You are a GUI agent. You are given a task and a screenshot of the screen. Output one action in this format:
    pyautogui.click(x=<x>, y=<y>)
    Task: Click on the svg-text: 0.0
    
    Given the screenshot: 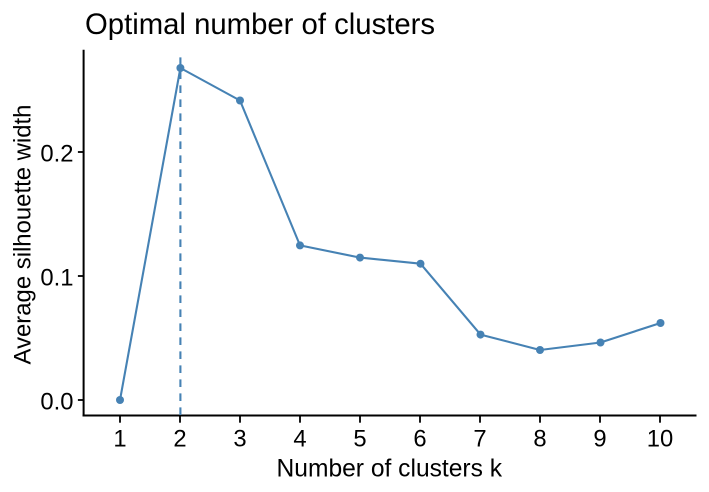 What is the action you would take?
    pyautogui.click(x=56, y=402)
    